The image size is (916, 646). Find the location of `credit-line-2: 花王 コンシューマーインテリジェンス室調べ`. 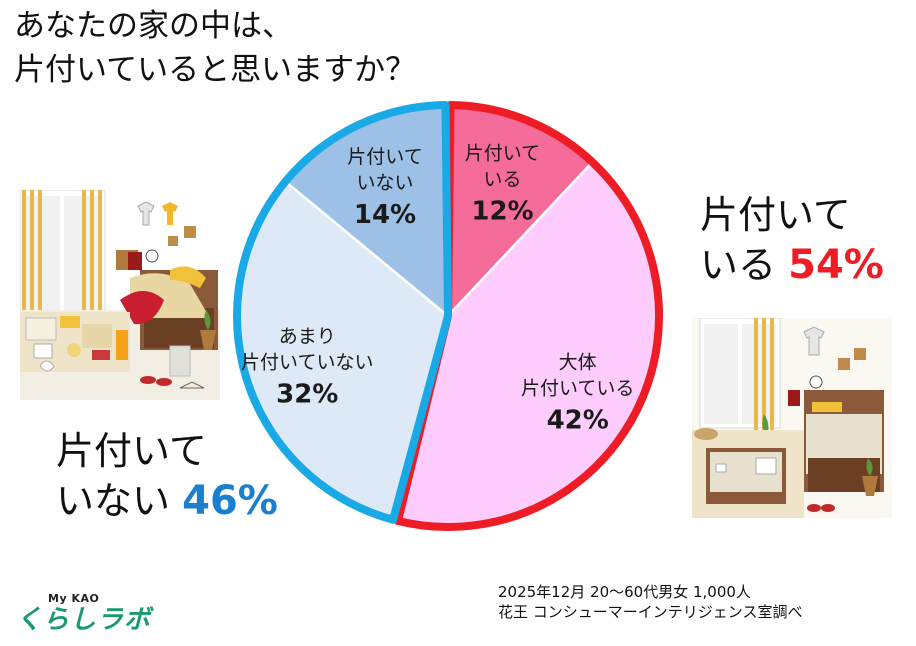

credit-line-2: 花王 コンシューマーインテリジェンス室調べ is located at coordinates (650, 612).